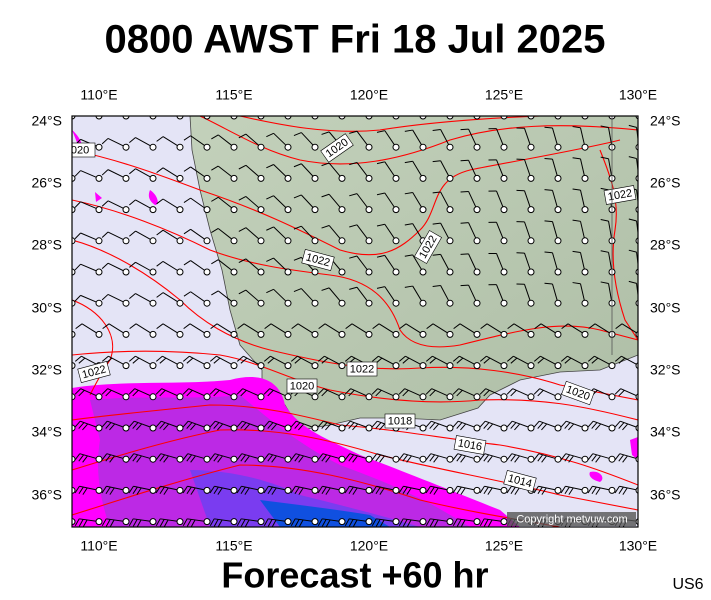  I want to click on precipitation-moderate, so click(280, 461).